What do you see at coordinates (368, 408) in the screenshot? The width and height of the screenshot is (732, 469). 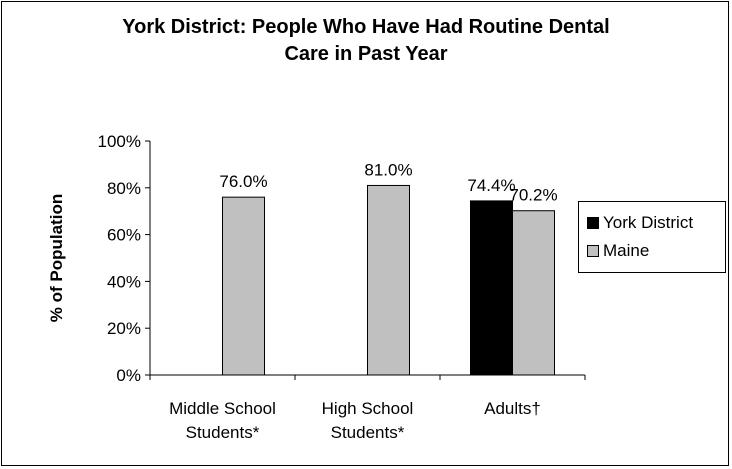 I see `category-label: High School` at bounding box center [368, 408].